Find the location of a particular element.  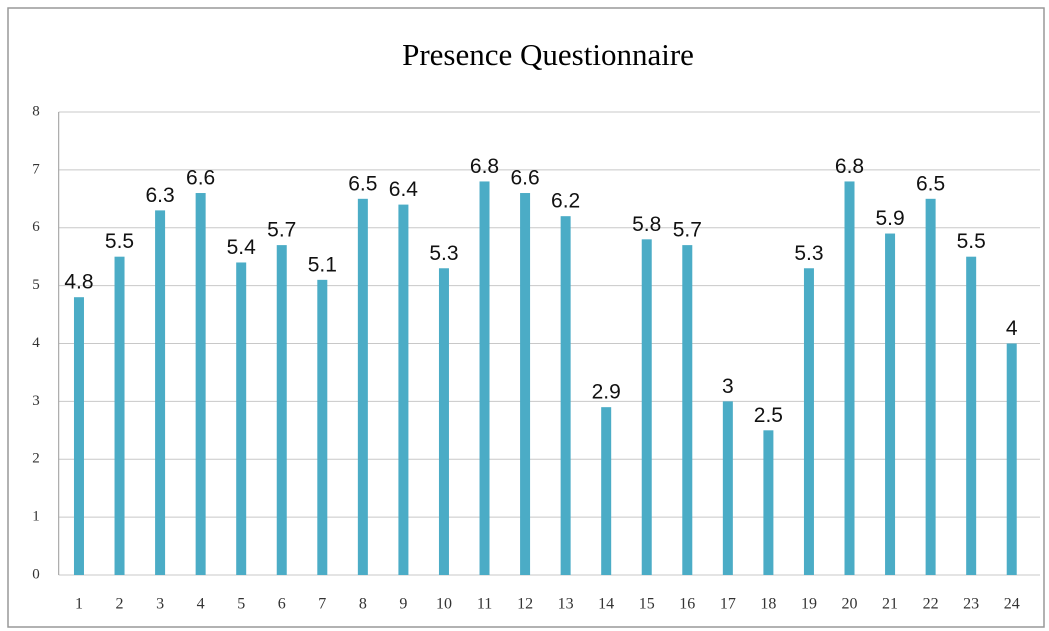

y-tick-label: 3 is located at coordinates (36, 401).